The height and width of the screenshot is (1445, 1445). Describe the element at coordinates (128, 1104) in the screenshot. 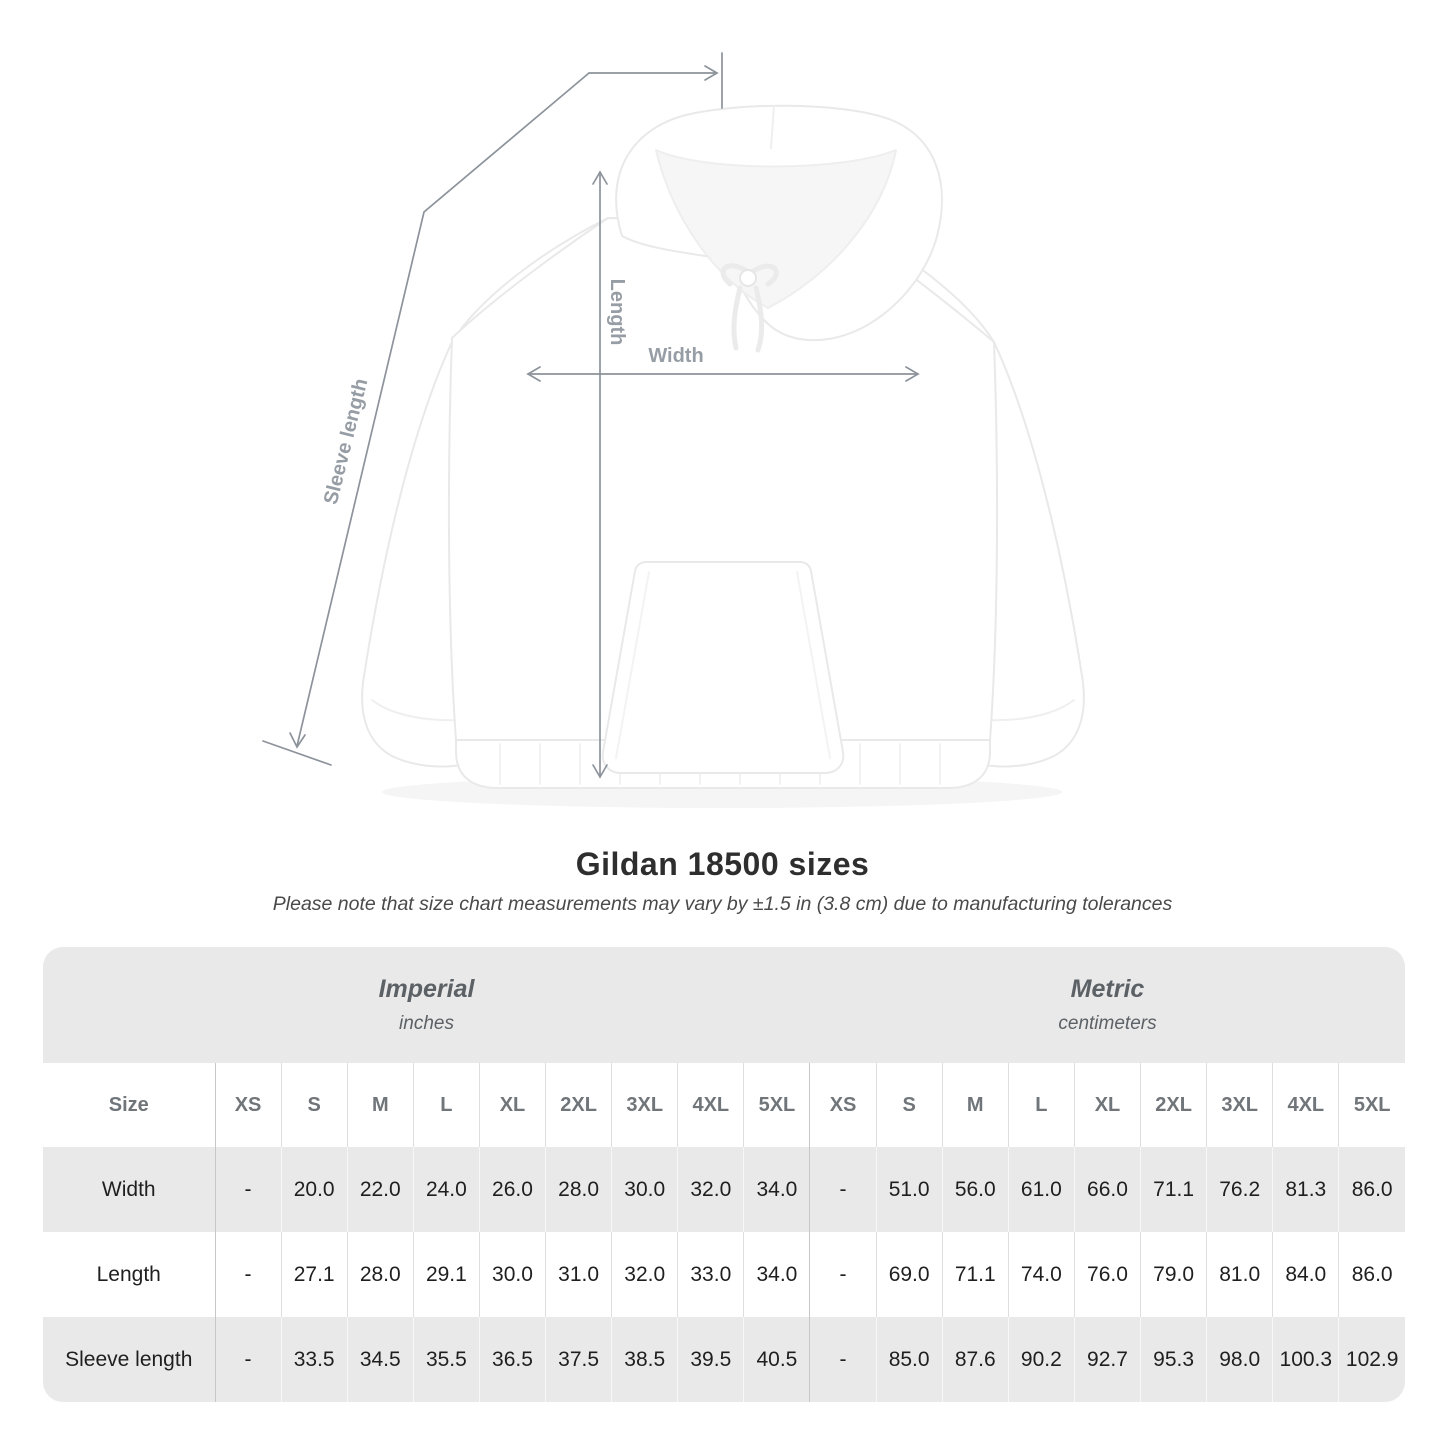

I see `size-column-title: Size` at that location.